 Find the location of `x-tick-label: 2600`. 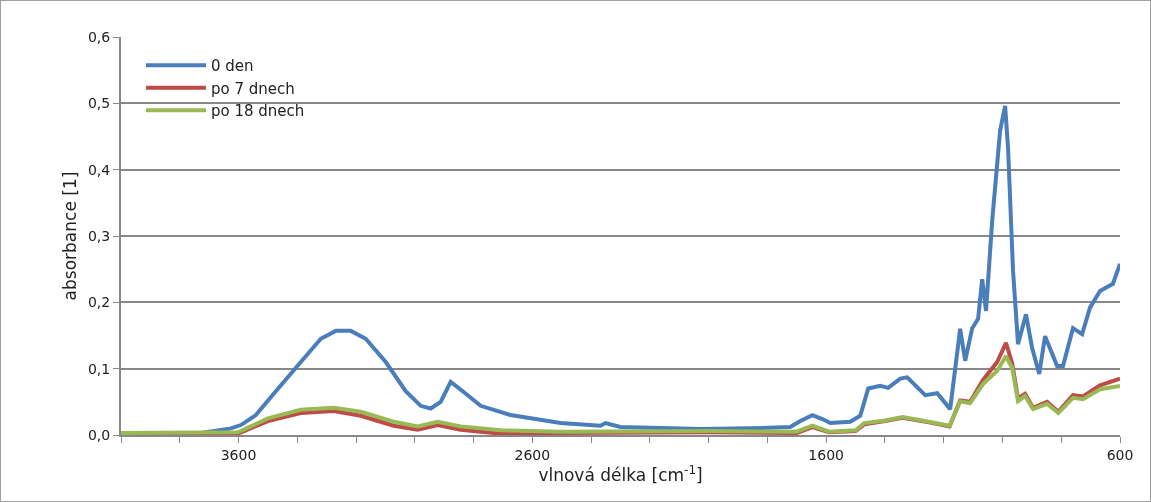

x-tick-label: 2600 is located at coordinates (532, 454).